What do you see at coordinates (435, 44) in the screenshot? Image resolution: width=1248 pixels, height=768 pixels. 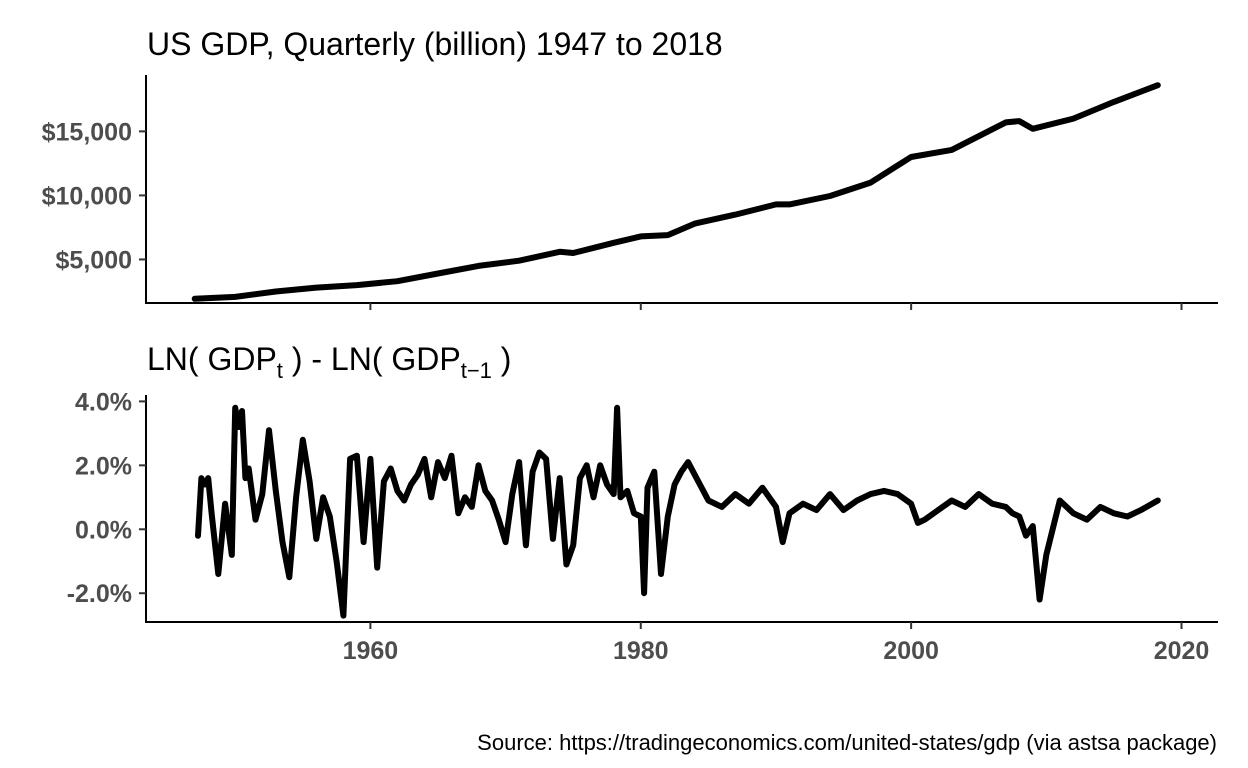 I see `gdp-level-title: US GDP, Quarterly (billion) 1947 to 2018` at bounding box center [435, 44].